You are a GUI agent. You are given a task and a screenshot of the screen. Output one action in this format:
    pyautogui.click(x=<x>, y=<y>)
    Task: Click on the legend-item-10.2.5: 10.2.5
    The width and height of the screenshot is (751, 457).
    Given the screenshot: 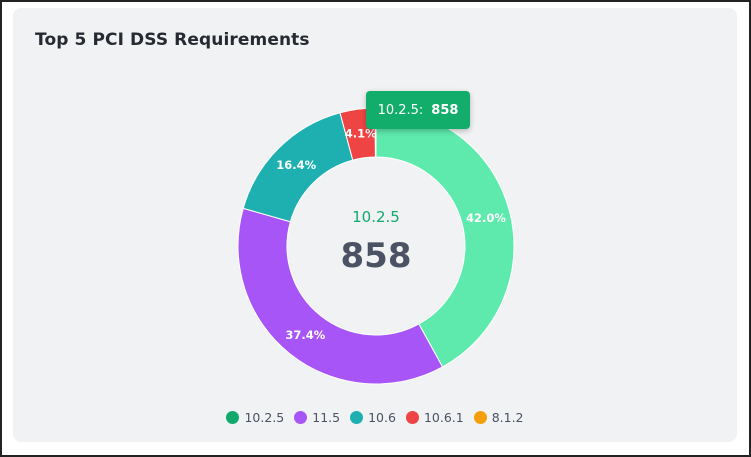 What is the action you would take?
    pyautogui.click(x=255, y=417)
    